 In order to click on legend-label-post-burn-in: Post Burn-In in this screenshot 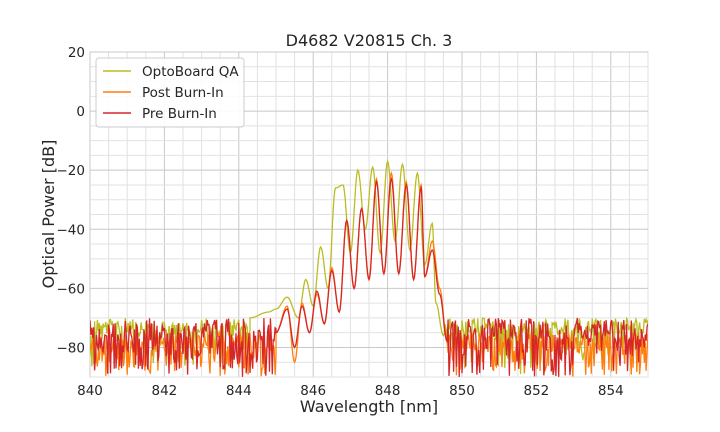, I will do `click(183, 93)`.